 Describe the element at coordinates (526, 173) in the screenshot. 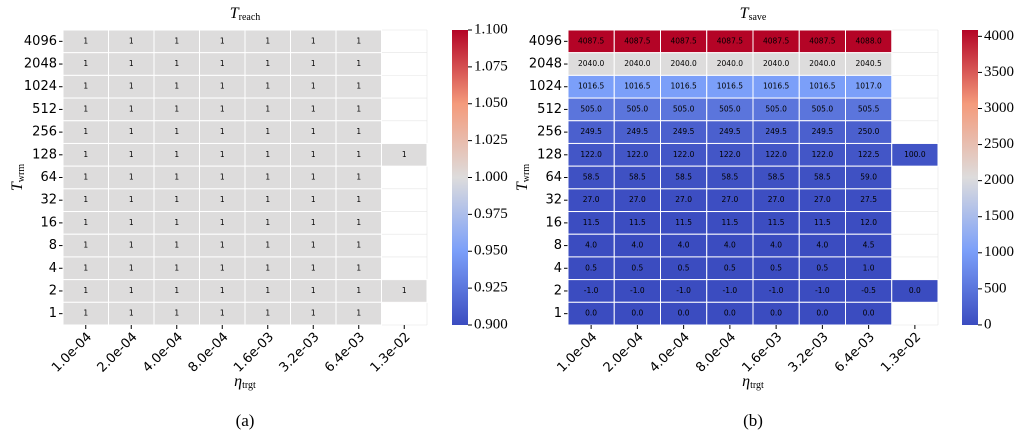

I see `y-axis-label-sub: wrm` at that location.